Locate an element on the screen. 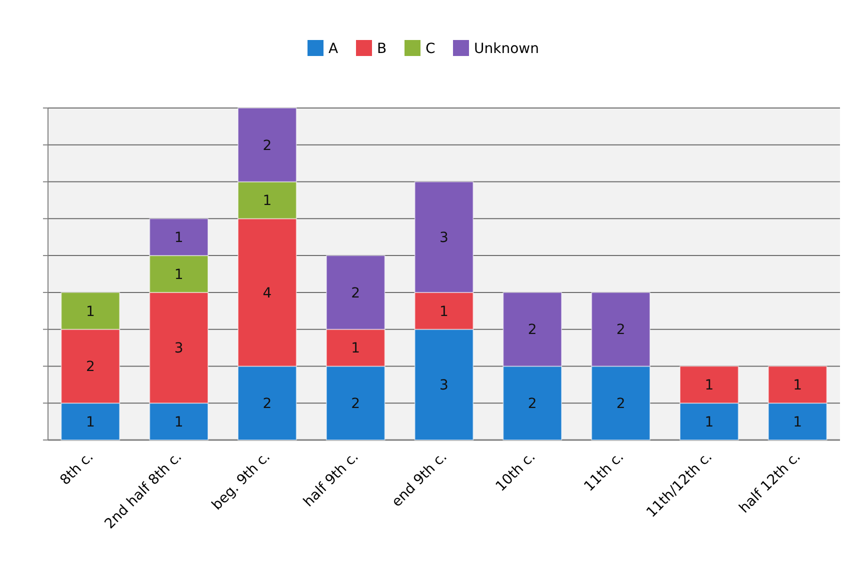 The height and width of the screenshot is (573, 860). x-tick-label: beg. 9th c. is located at coordinates (241, 481).